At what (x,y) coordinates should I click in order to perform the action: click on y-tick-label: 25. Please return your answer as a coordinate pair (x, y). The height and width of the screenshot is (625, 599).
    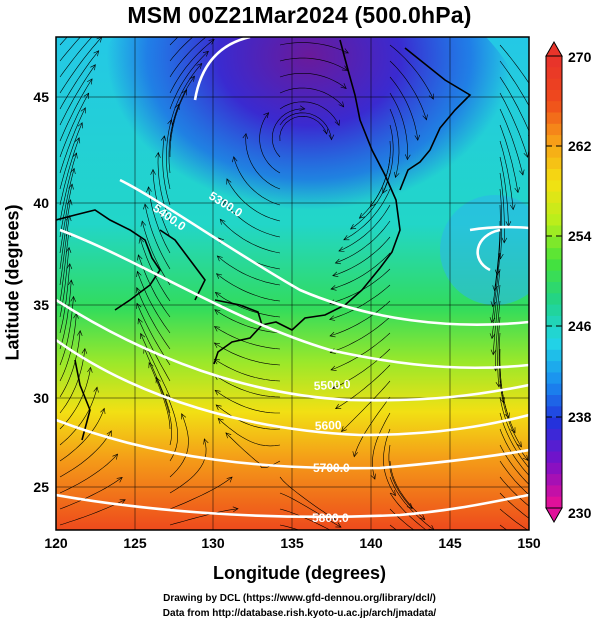
    Looking at the image, I should click on (41, 487).